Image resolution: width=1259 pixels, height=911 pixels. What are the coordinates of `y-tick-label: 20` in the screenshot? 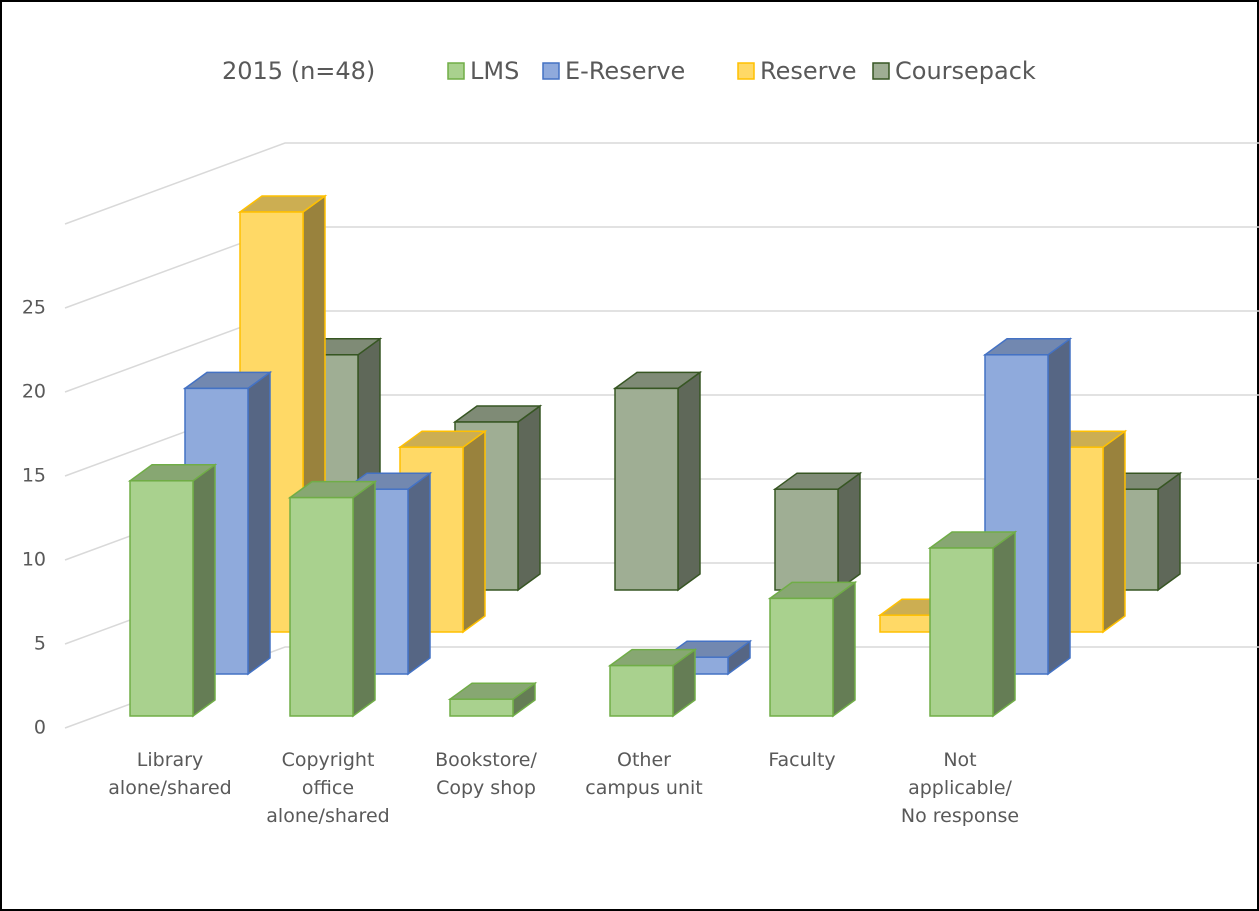 It's located at (34, 392).